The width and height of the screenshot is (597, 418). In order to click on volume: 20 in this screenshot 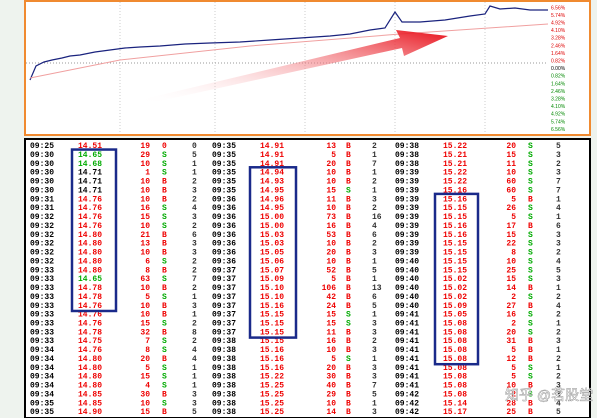, I will do `click(511, 332)`.